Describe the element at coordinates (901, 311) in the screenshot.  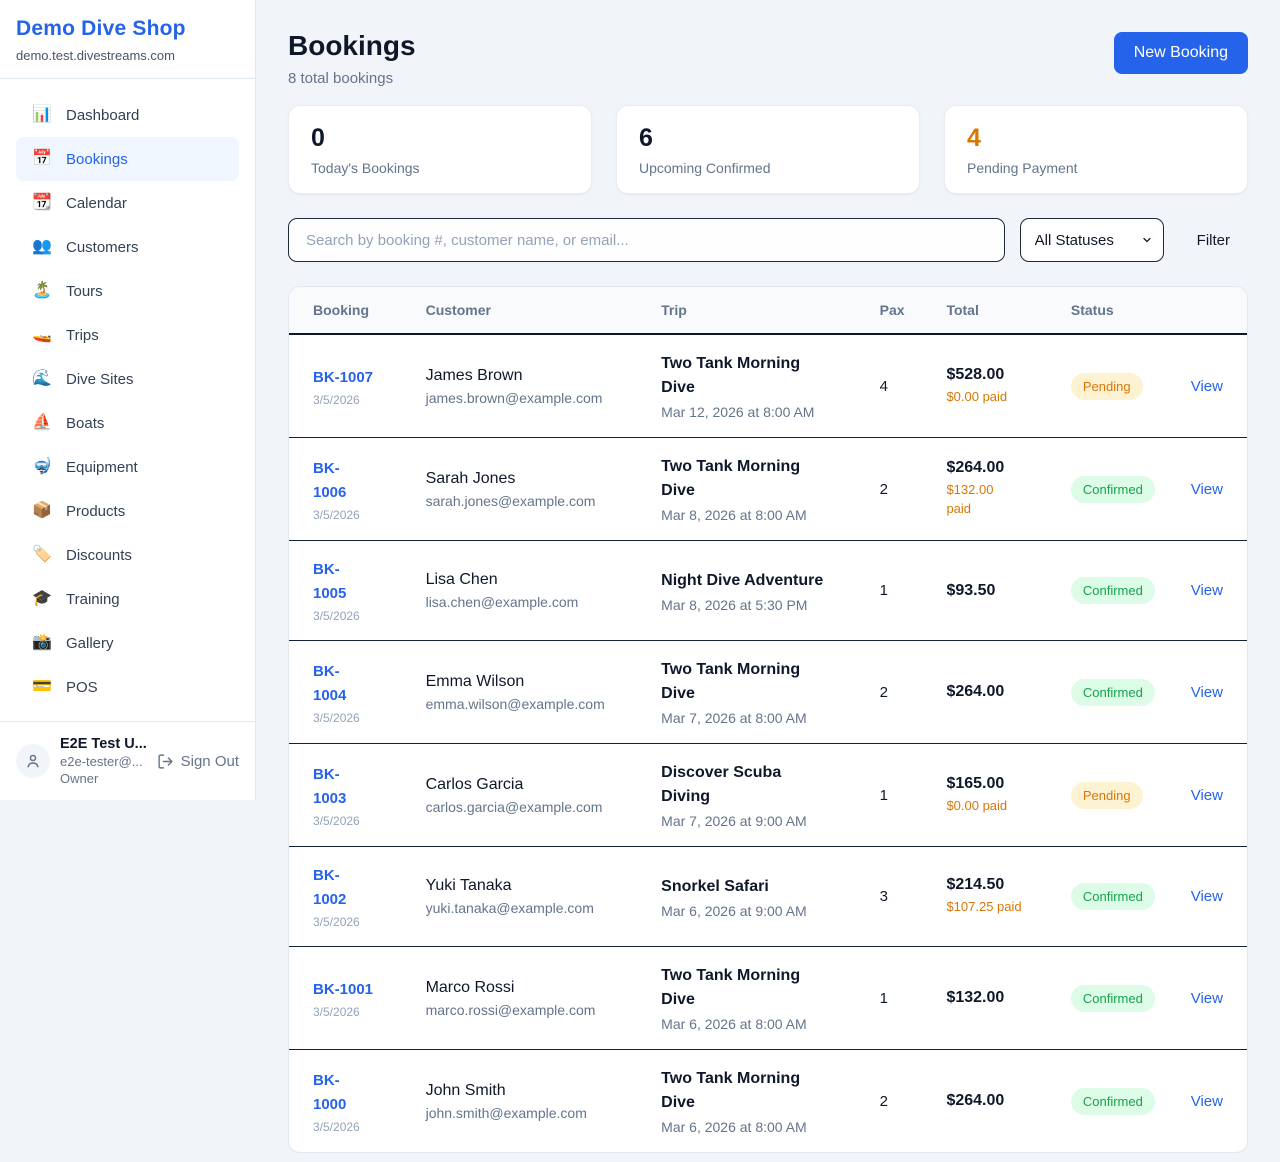
I see `col-header-pax: Pax` at that location.